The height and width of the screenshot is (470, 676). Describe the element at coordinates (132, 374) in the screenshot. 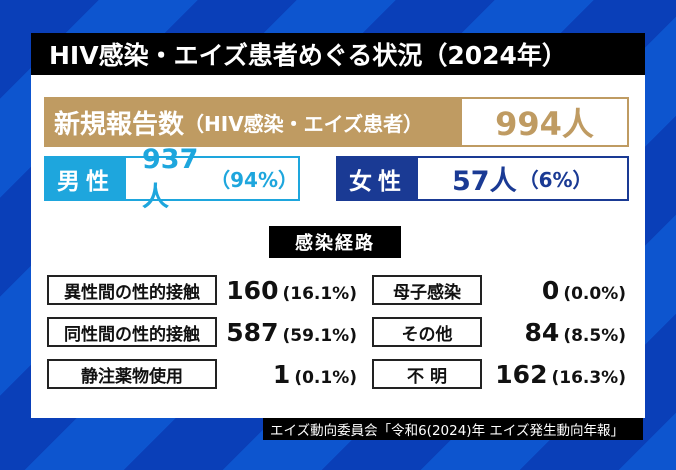

I see `route-label: 静注薬物使用` at that location.